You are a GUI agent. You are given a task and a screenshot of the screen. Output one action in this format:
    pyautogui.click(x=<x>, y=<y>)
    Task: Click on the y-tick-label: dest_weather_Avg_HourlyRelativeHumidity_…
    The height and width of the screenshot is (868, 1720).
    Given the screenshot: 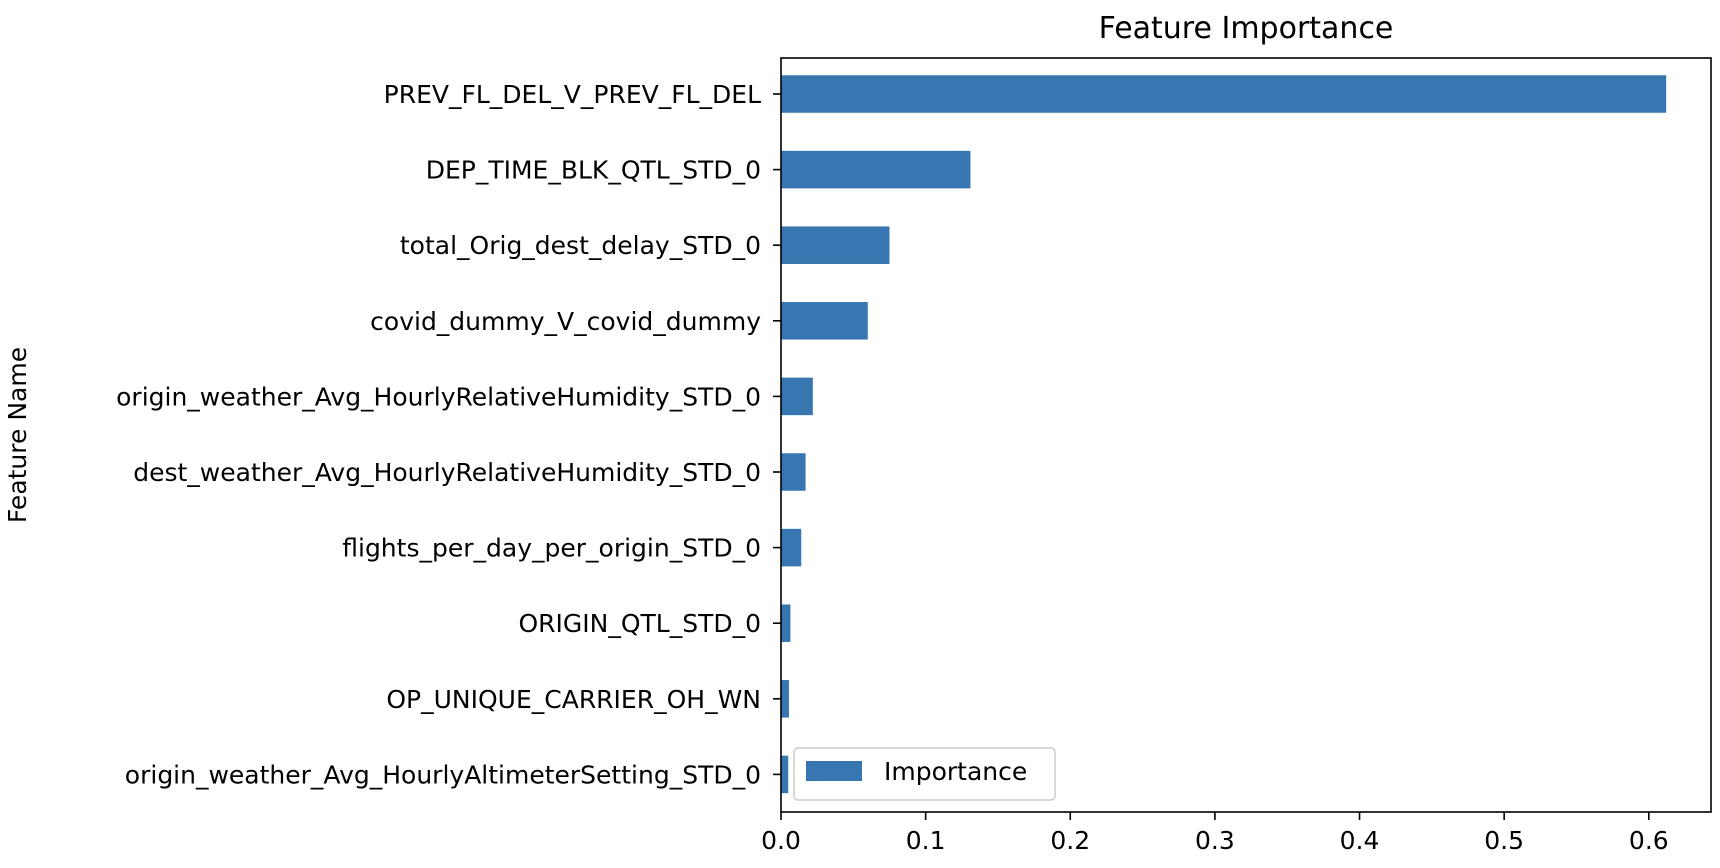 What is the action you would take?
    pyautogui.click(x=447, y=472)
    